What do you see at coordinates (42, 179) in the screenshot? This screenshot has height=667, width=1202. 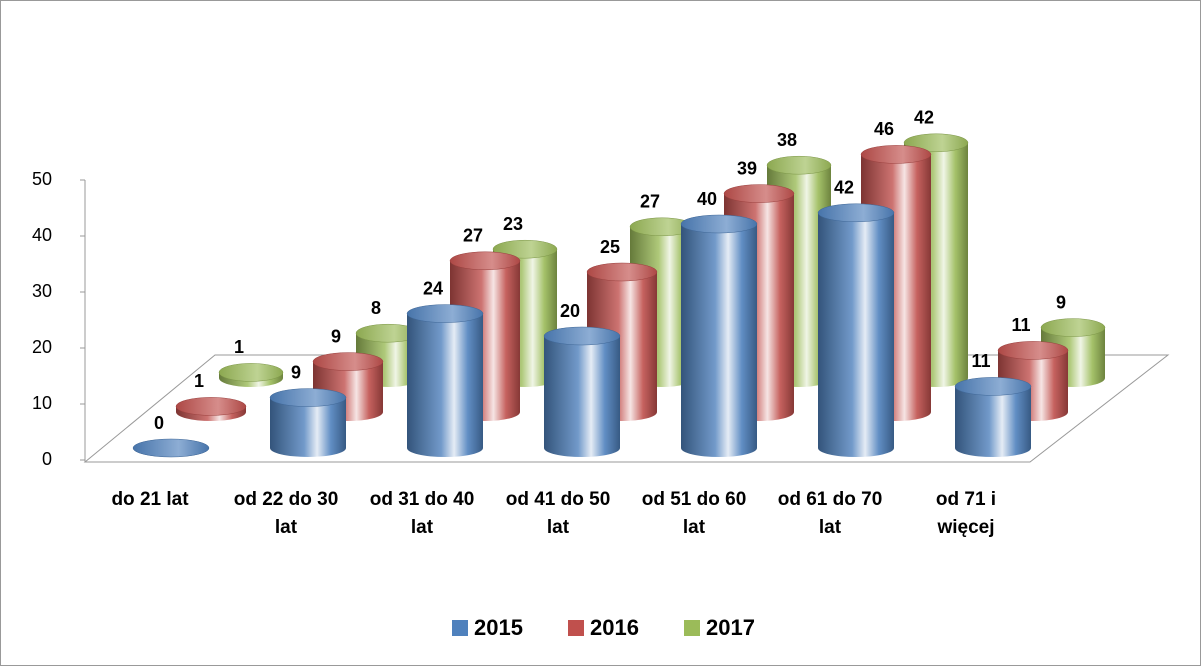 I see `y-tick-label: 50` at bounding box center [42, 179].